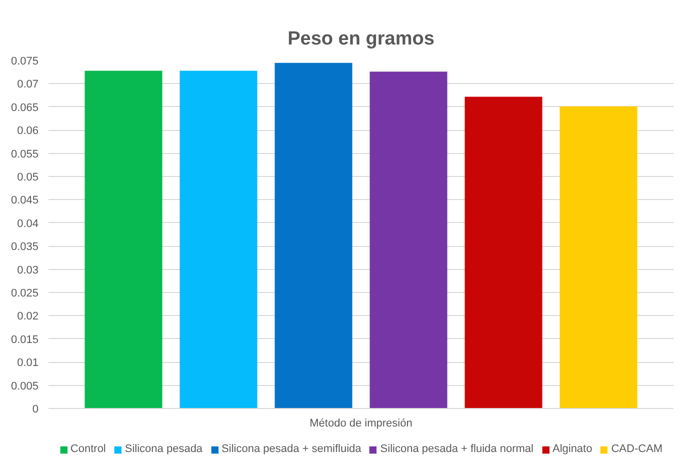 This screenshot has width=678, height=462. I want to click on y-tick-label: 0.065, so click(24, 108).